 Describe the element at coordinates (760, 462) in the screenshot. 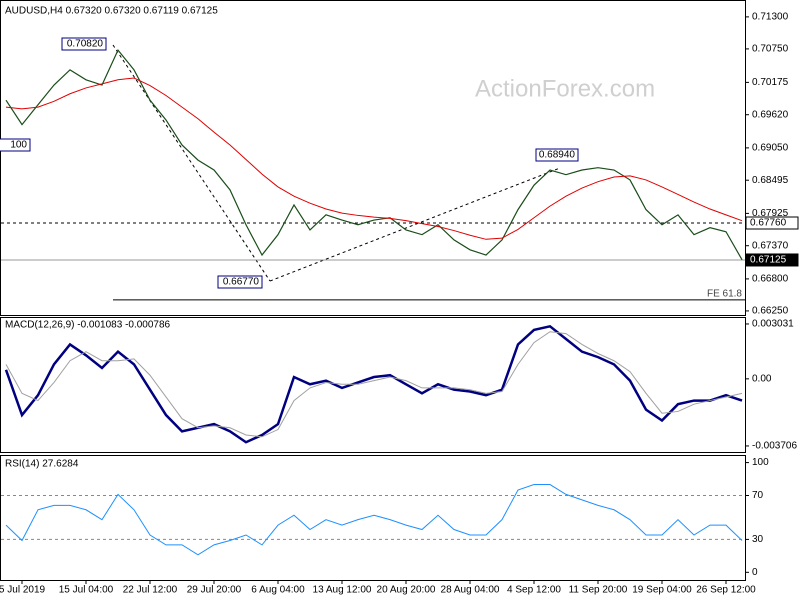

I see `y-tick-label: 100` at that location.